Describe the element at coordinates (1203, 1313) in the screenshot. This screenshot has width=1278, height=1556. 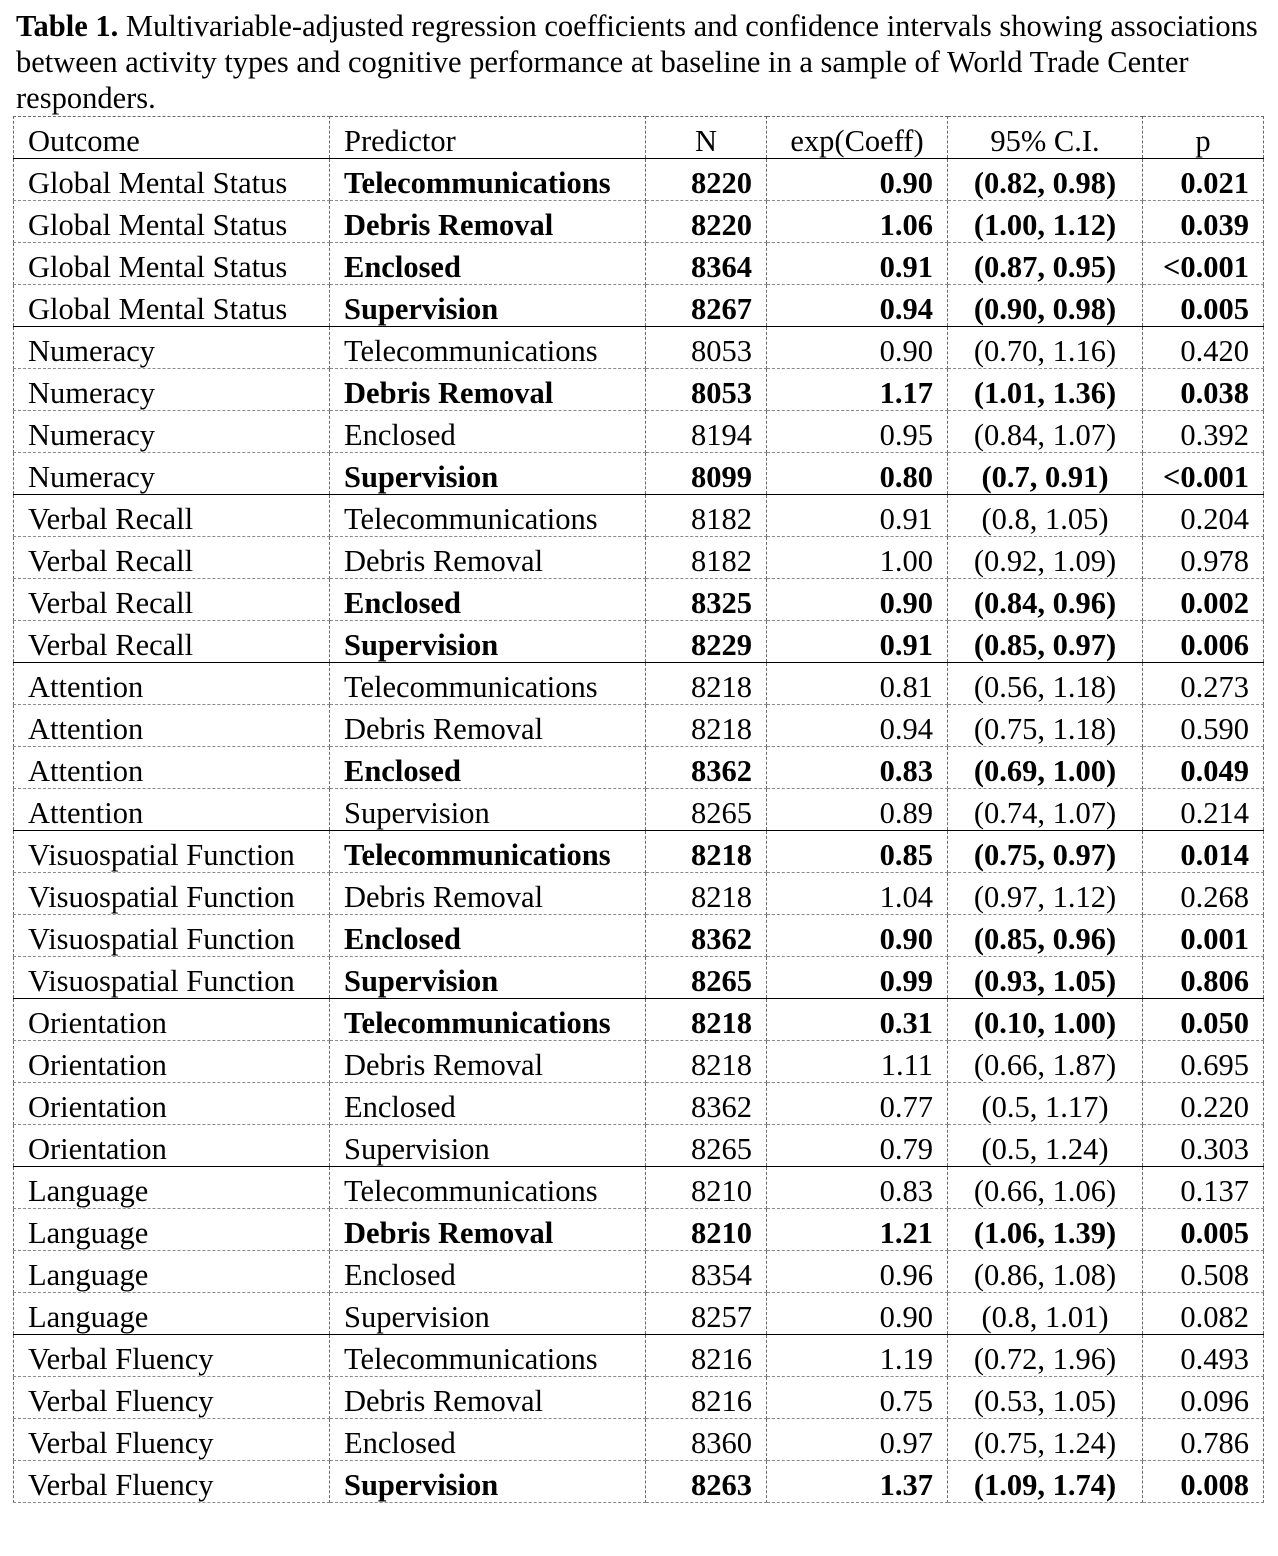
I see `cell-p: 0.082` at that location.